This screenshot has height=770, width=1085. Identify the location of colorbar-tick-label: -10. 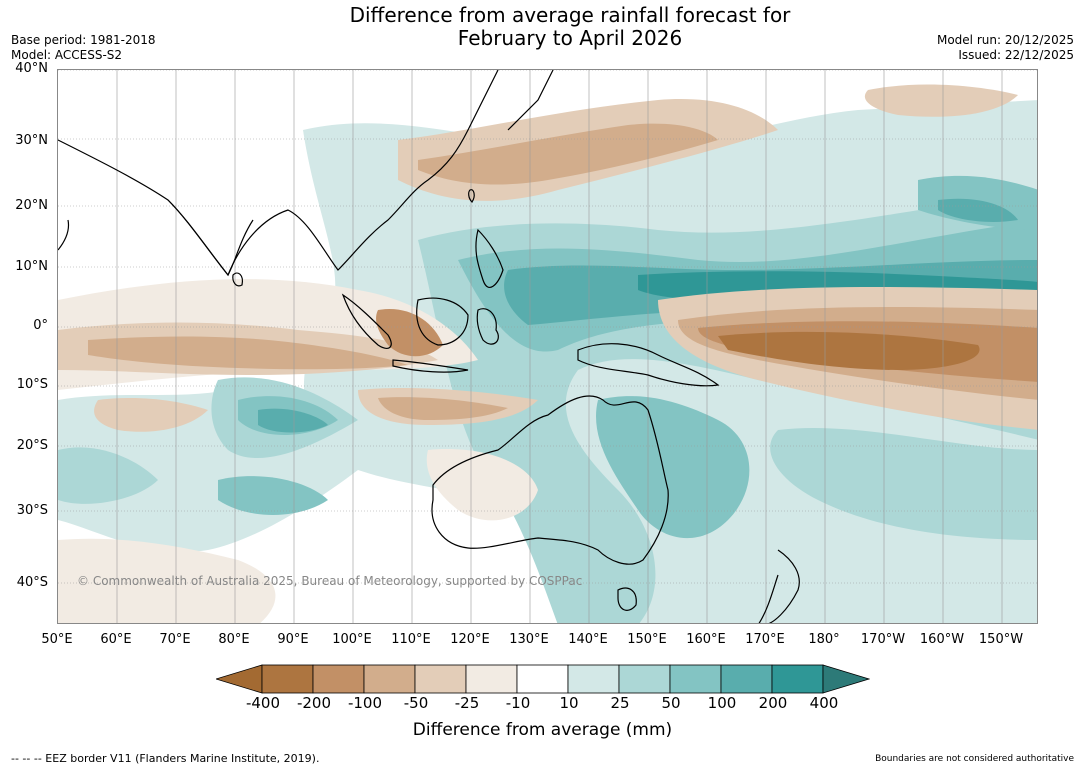
(518, 703).